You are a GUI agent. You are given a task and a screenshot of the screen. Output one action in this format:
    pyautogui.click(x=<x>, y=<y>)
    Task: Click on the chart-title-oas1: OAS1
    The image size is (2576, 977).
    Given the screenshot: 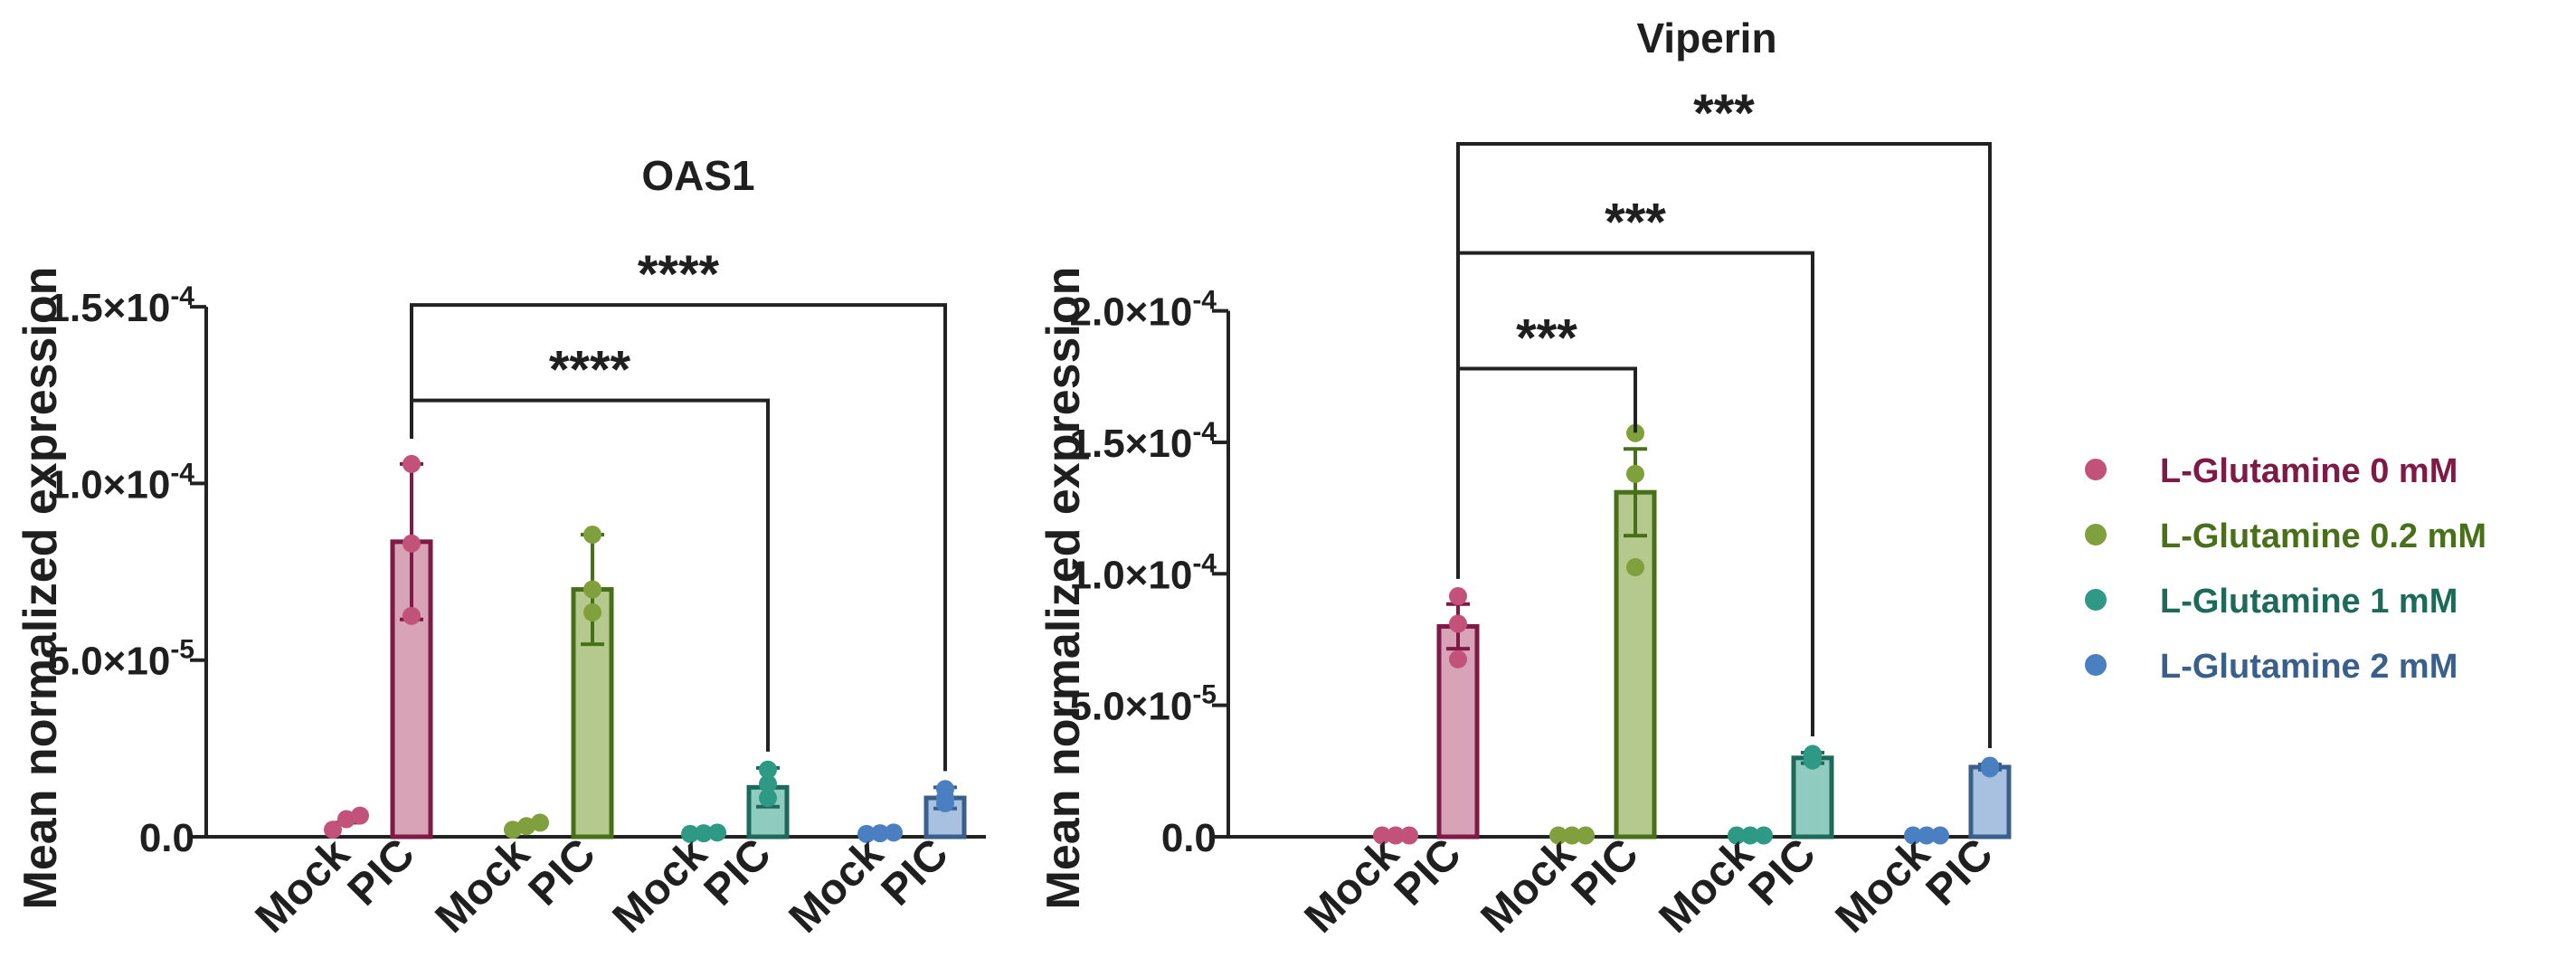 What is the action you would take?
    pyautogui.click(x=697, y=175)
    